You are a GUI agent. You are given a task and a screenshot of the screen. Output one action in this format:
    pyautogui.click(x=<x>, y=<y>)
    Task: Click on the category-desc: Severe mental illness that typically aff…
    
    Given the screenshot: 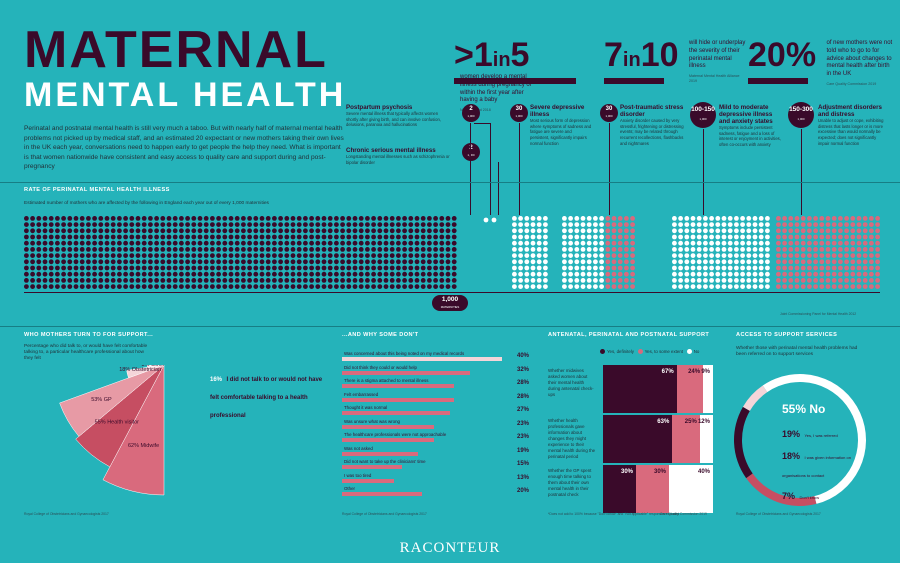 What is the action you would take?
    pyautogui.click(x=393, y=119)
    